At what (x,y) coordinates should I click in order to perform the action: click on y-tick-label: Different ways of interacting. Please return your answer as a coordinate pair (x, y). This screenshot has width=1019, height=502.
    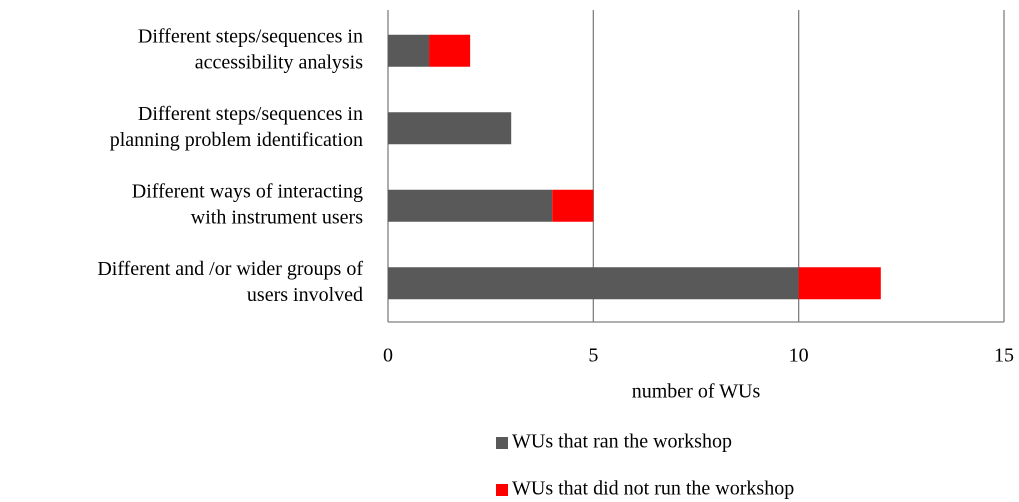
    Looking at the image, I should click on (247, 191).